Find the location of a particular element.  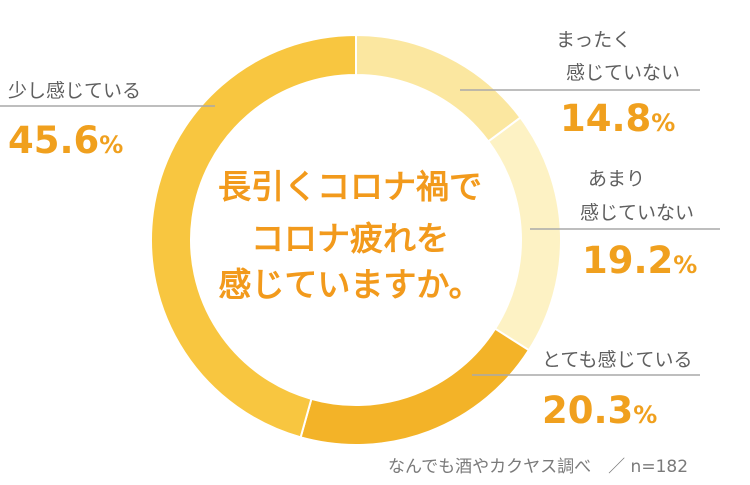

source-note: なんでも酒やカクヤス調べ ／ n=182 is located at coordinates (538, 467).